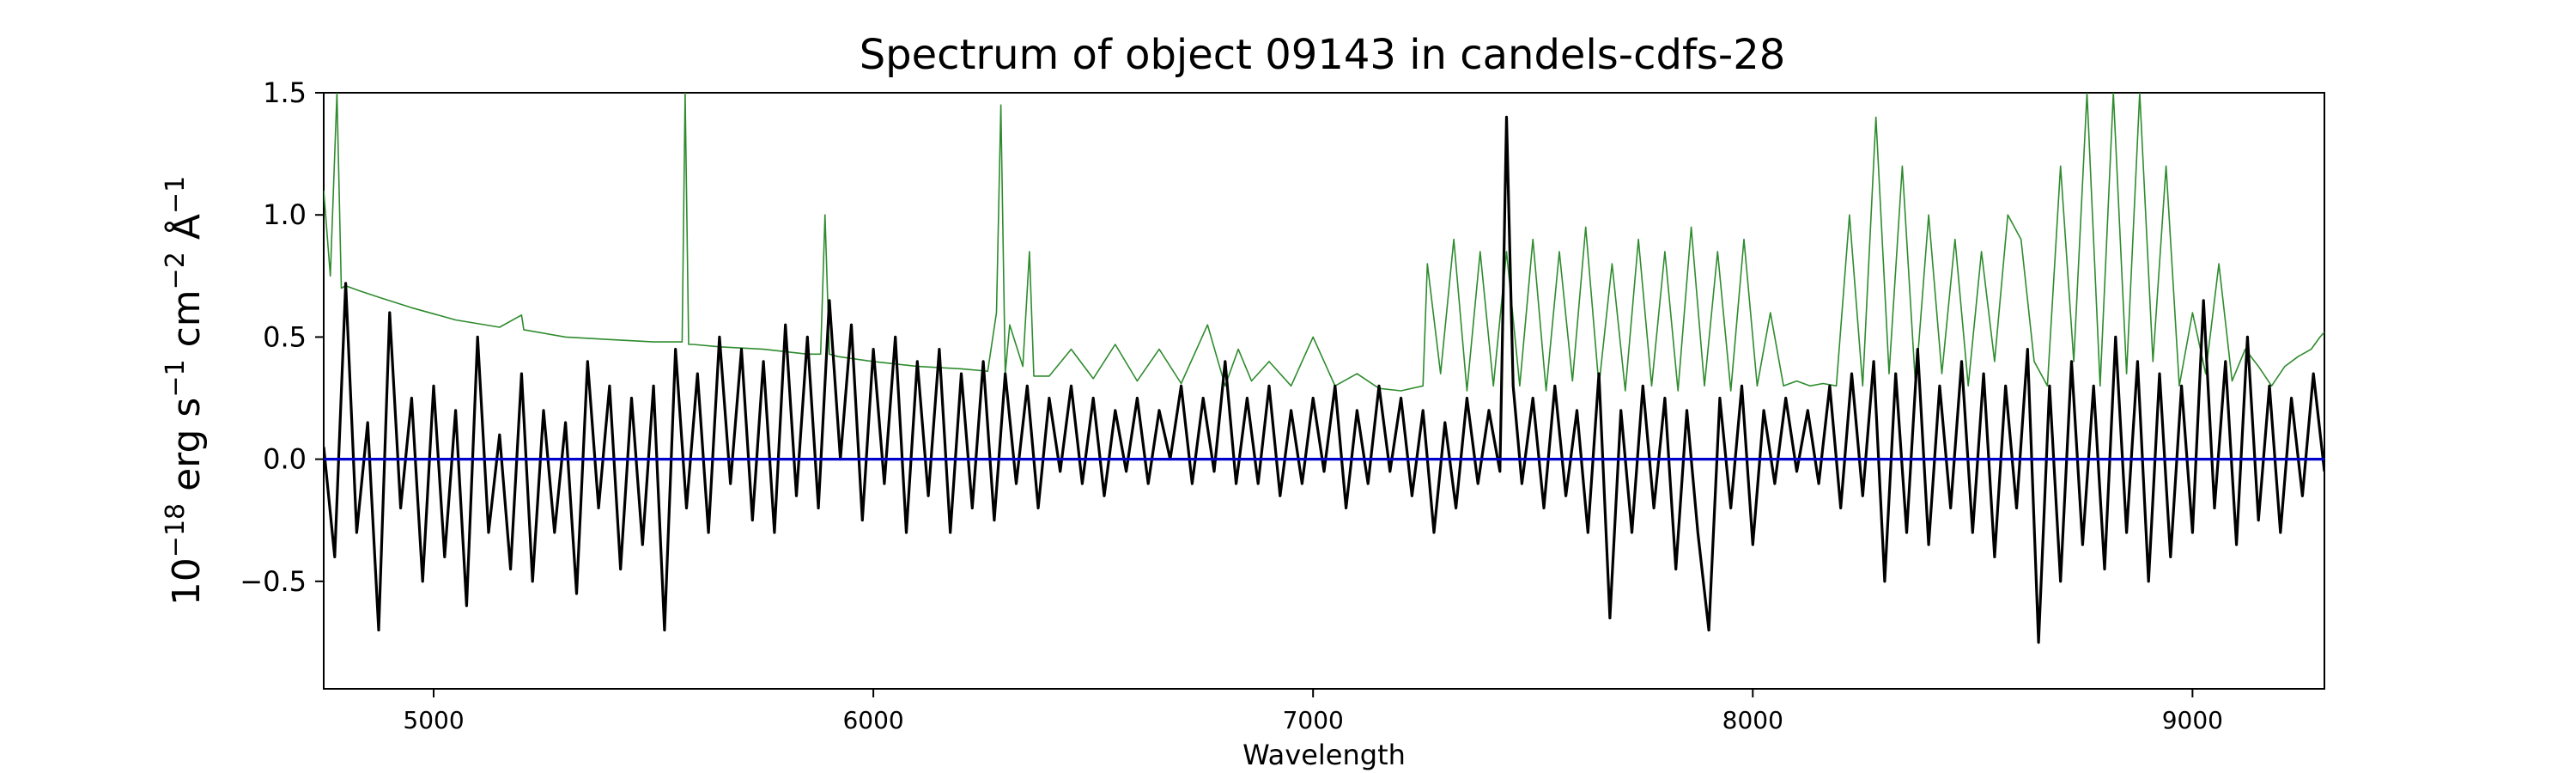 This screenshot has height=773, width=2576. Describe the element at coordinates (176, 270) in the screenshot. I see `y-axis-label-exp2: −2` at that location.